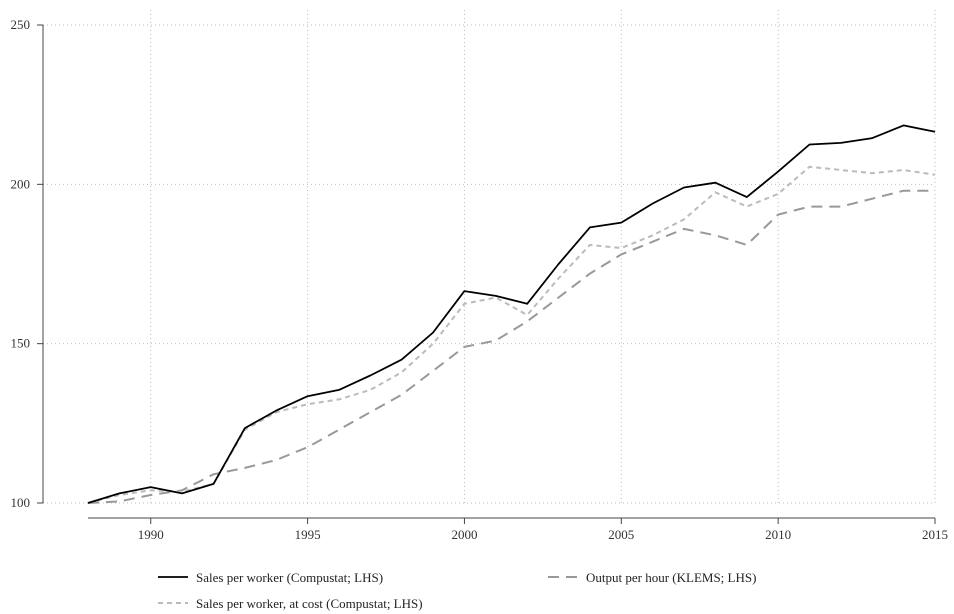 The width and height of the screenshot is (954, 614). I want to click on y-tick-label: 250, so click(21, 24).